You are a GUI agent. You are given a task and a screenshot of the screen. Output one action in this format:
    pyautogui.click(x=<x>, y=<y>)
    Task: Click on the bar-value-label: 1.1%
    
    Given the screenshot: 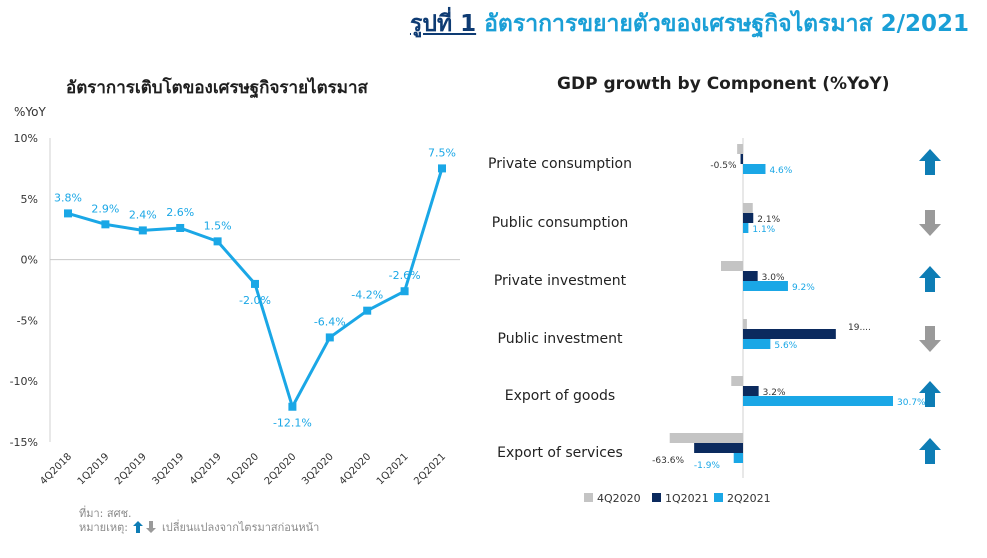 What is the action you would take?
    pyautogui.click(x=763, y=230)
    